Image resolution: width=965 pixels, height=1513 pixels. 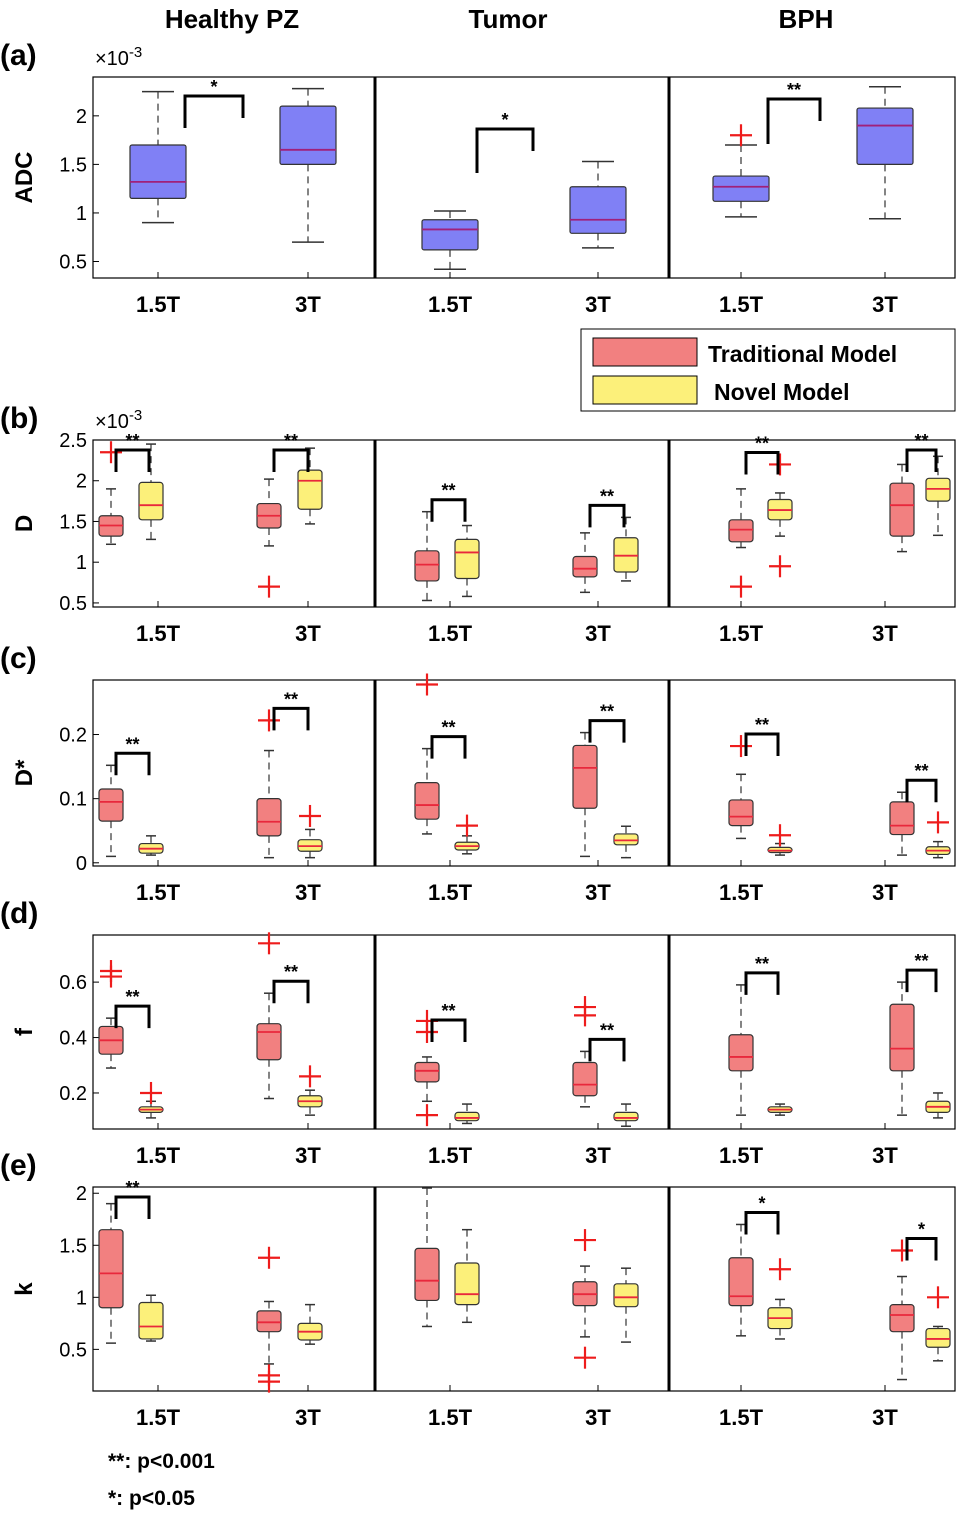 I want to click on panel-letter: (d), so click(x=19, y=913).